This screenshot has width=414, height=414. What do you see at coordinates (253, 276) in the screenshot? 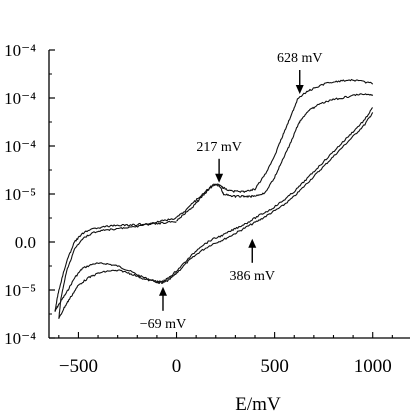
I see `annotation-label: 386 mV` at bounding box center [253, 276].